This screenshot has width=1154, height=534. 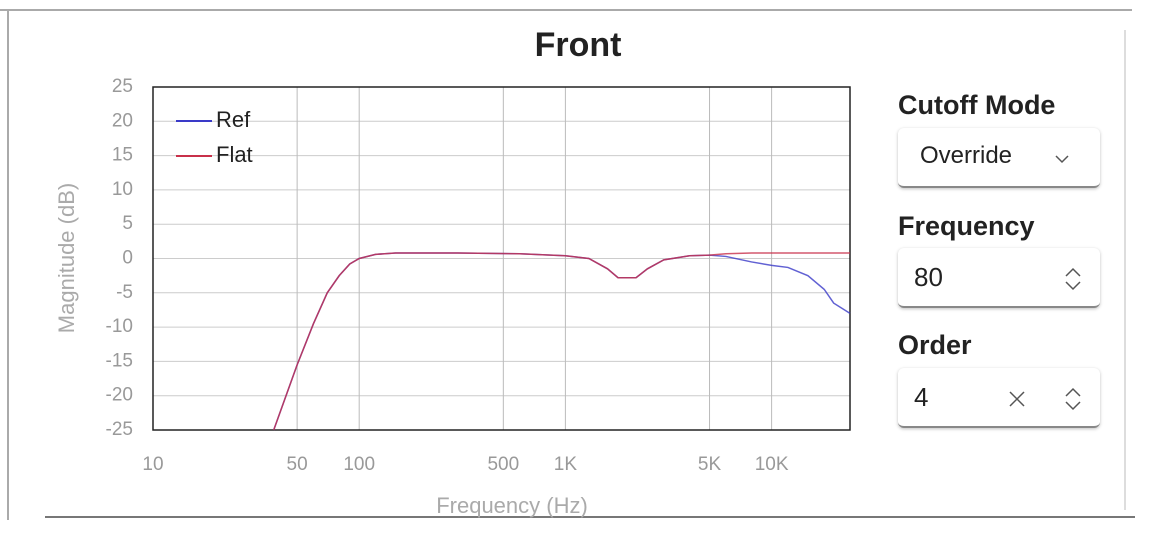 I want to click on x-tick-label: 10K, so click(x=772, y=464).